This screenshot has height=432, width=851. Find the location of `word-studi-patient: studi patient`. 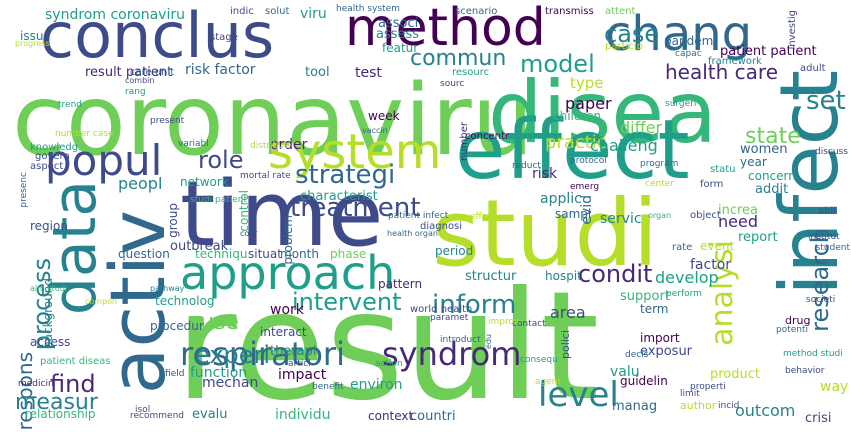

word-studi-patient: studi patient is located at coordinates (219, 200).